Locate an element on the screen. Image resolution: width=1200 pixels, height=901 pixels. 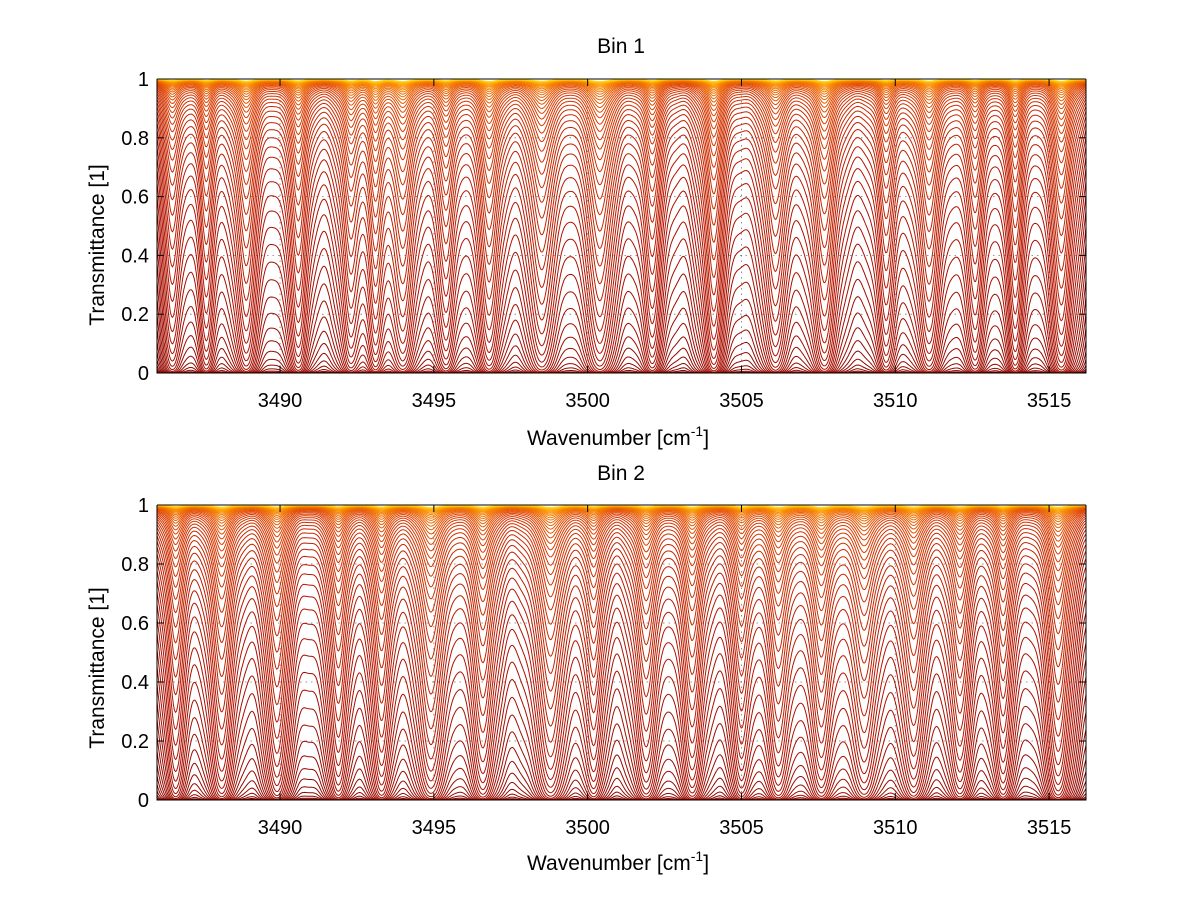
y-tick-label: 0.6 is located at coordinates (135, 624).